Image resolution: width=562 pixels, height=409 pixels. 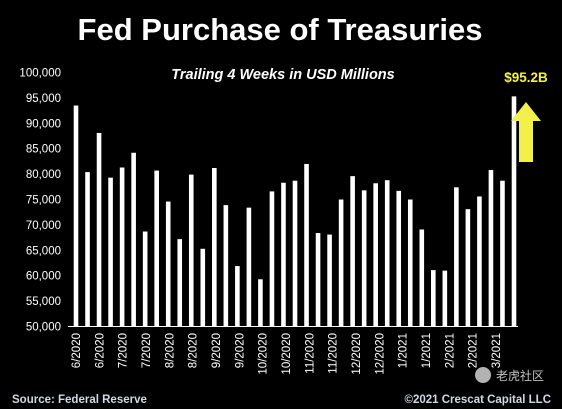 What do you see at coordinates (79, 400) in the screenshot?
I see `source-label: Source: Federal Reserve` at bounding box center [79, 400].